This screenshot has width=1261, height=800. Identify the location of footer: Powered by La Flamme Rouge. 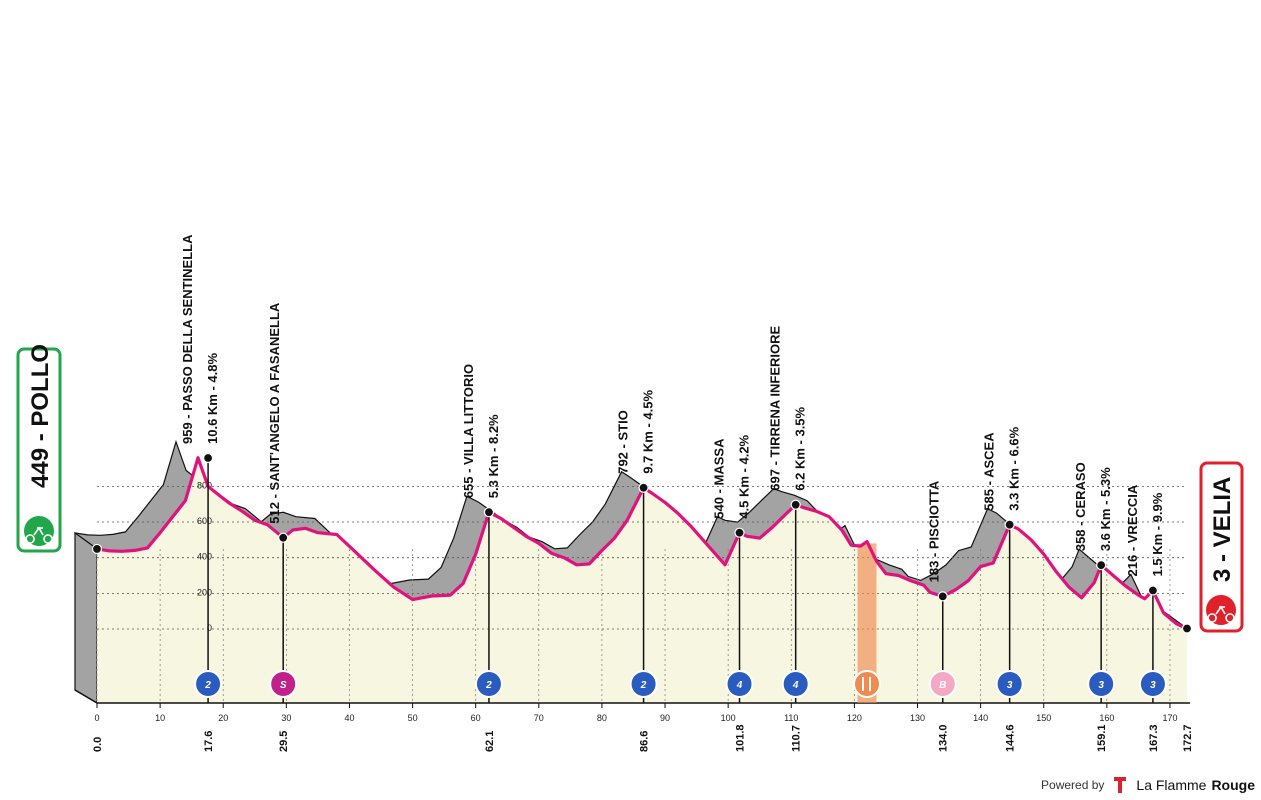
(1148, 785).